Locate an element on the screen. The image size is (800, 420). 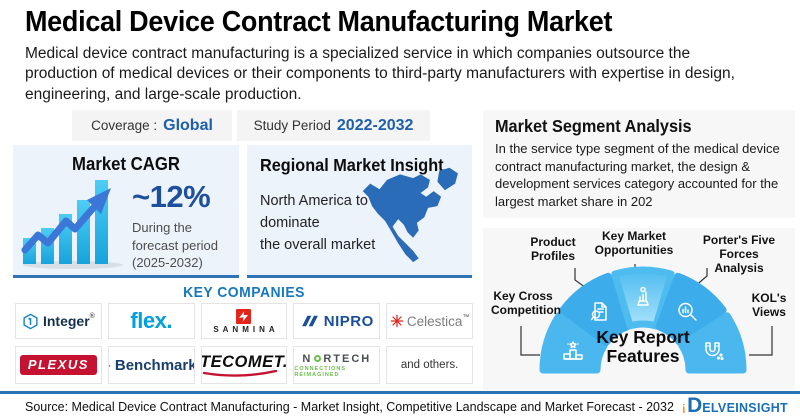
study-period-box: Study Period 2022-2032 is located at coordinates (333, 125).